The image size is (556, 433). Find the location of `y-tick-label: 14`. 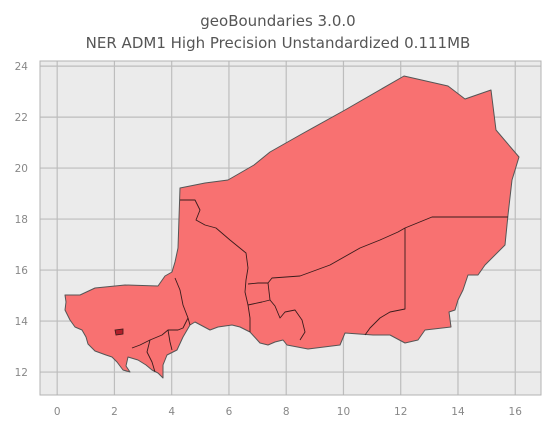

y-tick-label: 14 is located at coordinates (22, 322).